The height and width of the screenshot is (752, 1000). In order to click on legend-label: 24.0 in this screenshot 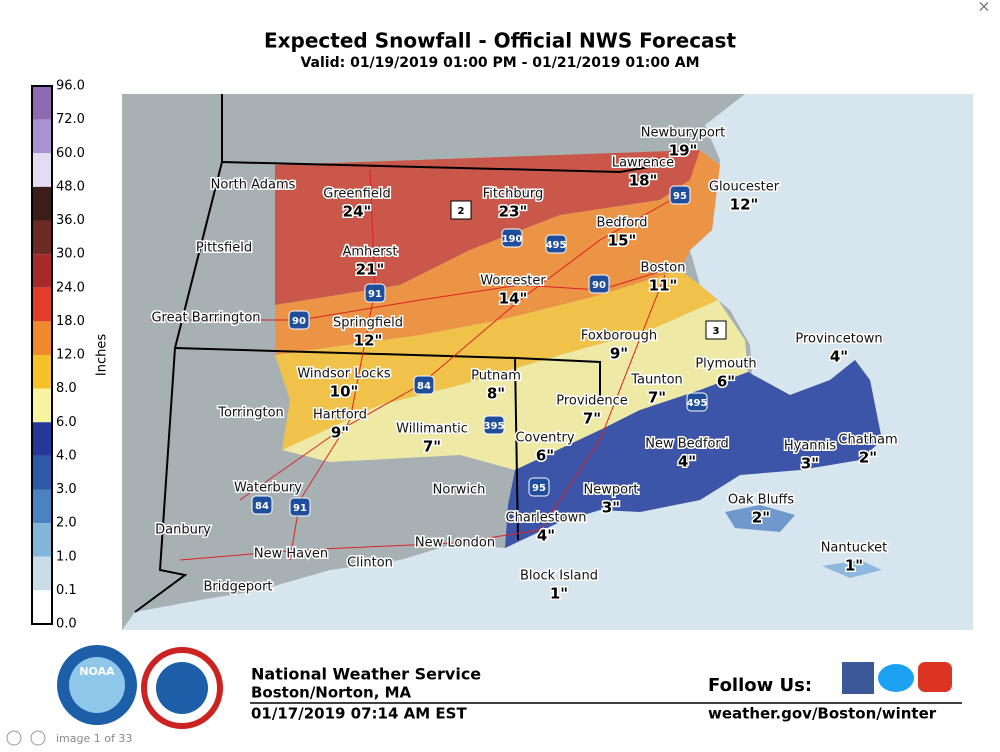, I will do `click(70, 287)`.